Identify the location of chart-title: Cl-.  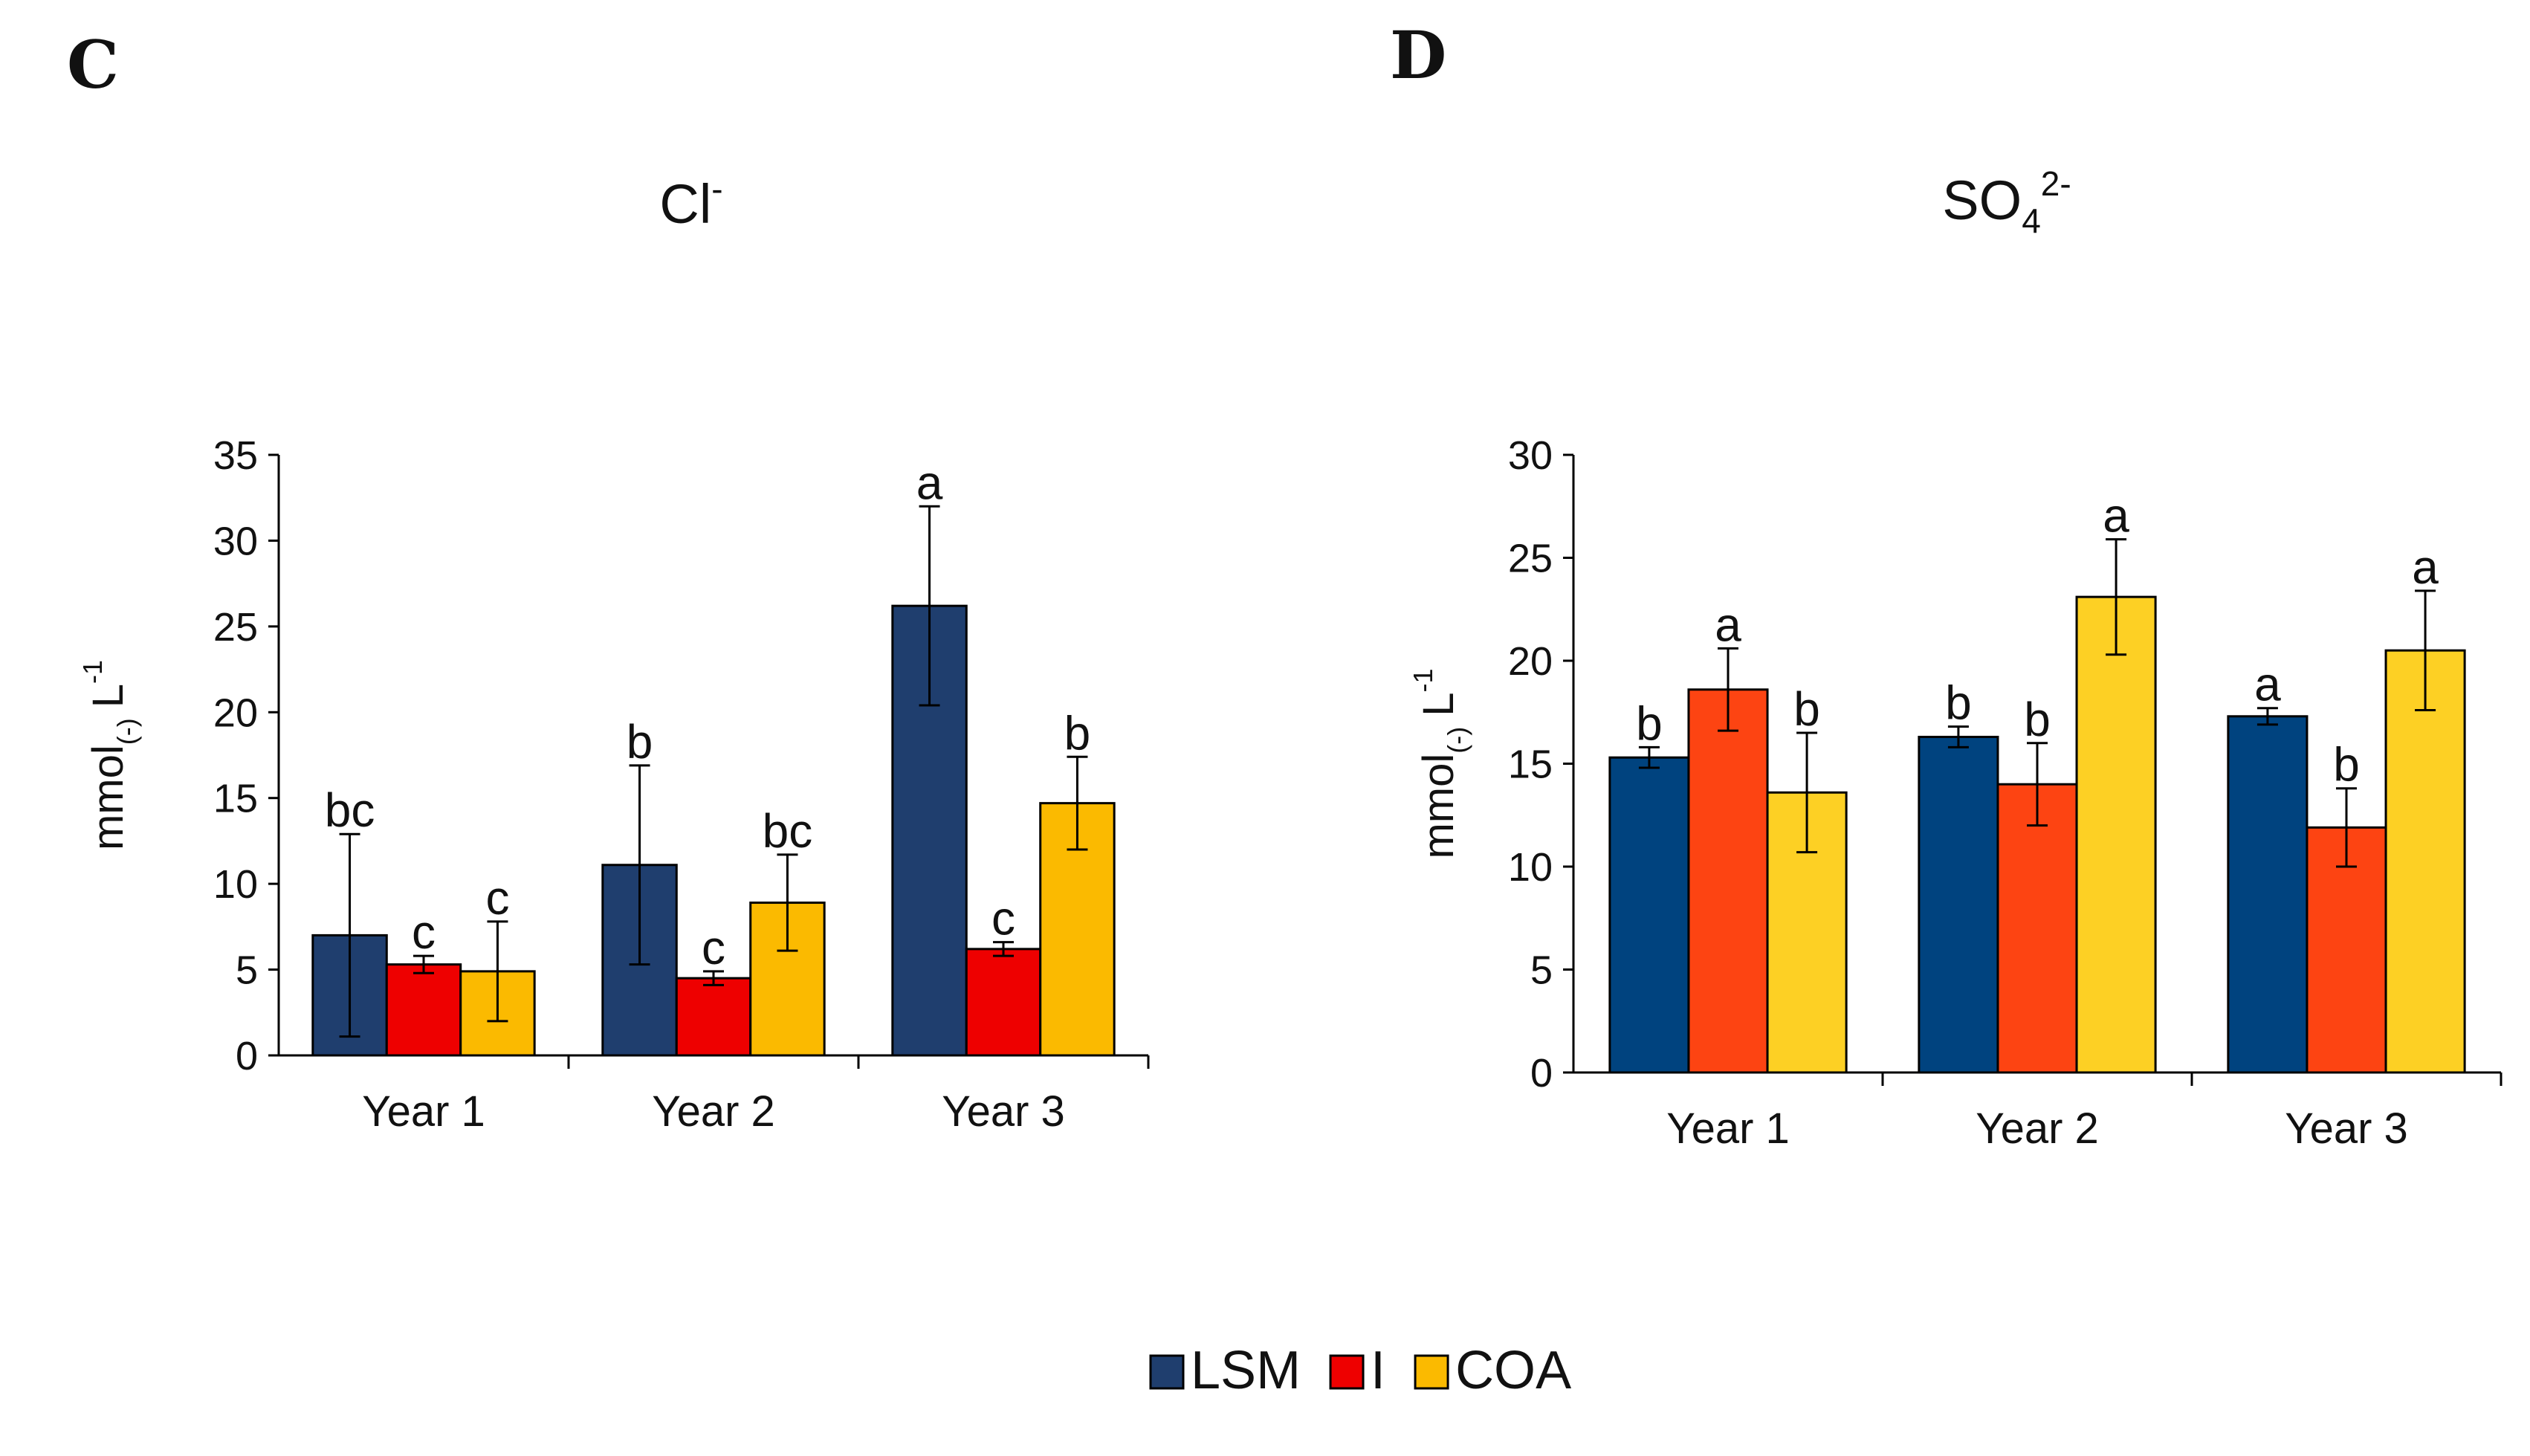
(690, 202).